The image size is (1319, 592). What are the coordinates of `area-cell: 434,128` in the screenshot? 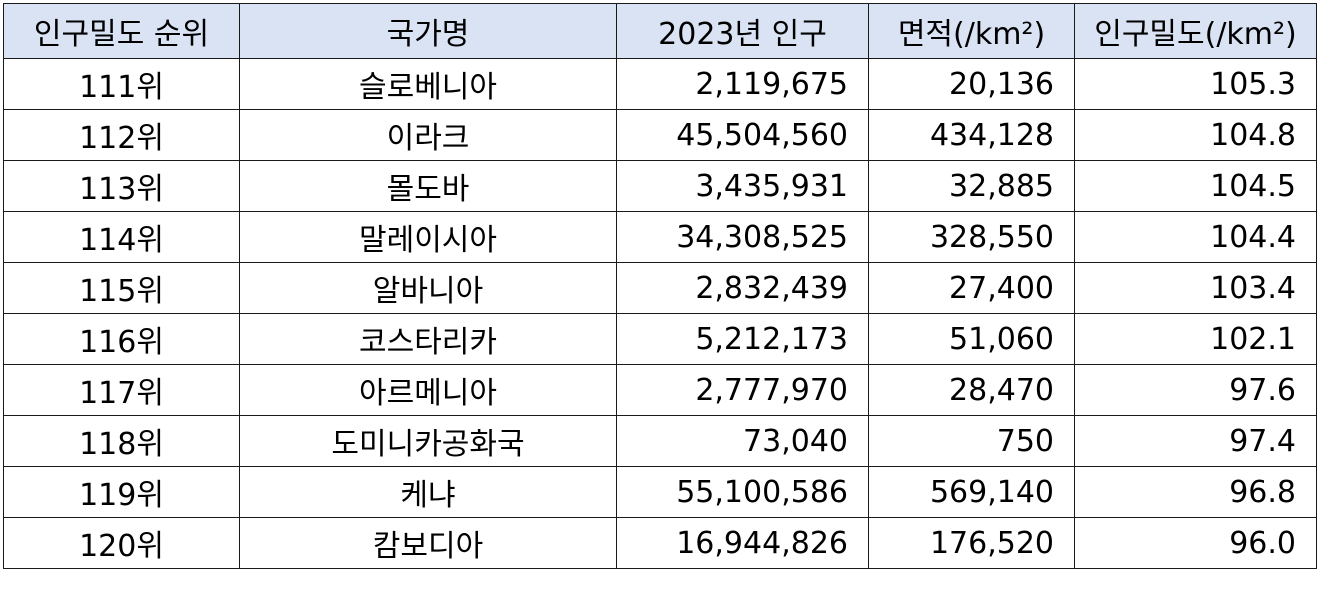 It's located at (971, 135).